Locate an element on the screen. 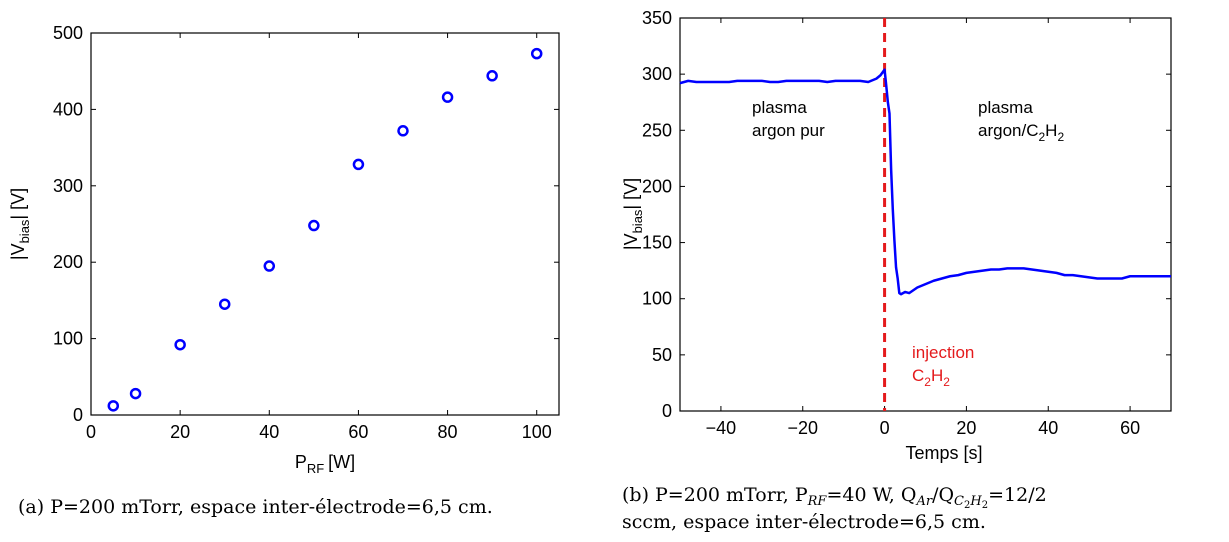  chart-a-y-tick-label: 200 is located at coordinates (68, 262).